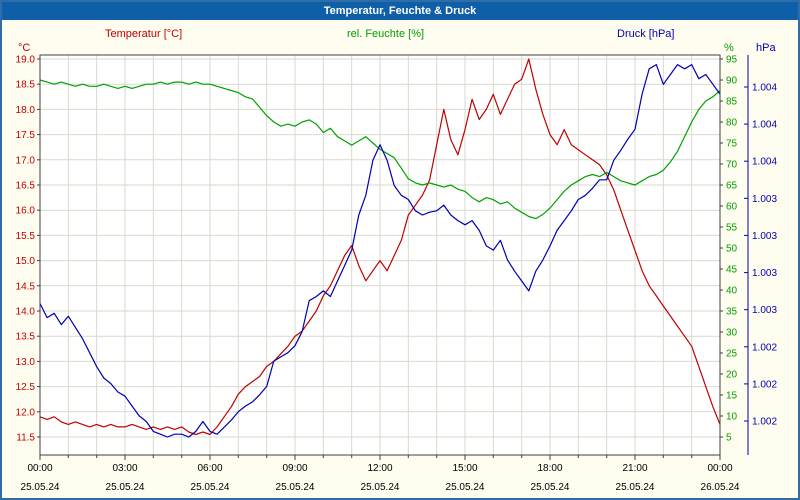 The height and width of the screenshot is (500, 800). Describe the element at coordinates (732, 60) in the screenshot. I see `humidity-tick-label: 95` at that location.